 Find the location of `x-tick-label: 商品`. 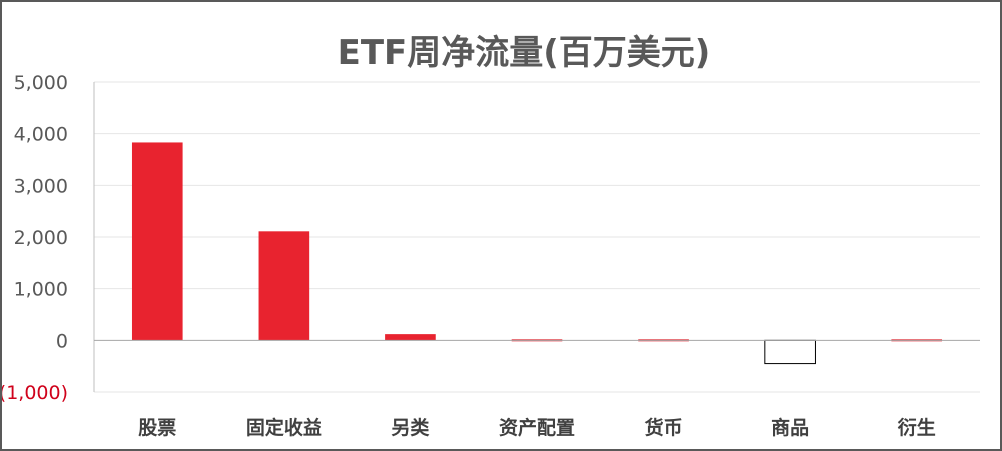

x-tick-label: 商品 is located at coordinates (790, 427).